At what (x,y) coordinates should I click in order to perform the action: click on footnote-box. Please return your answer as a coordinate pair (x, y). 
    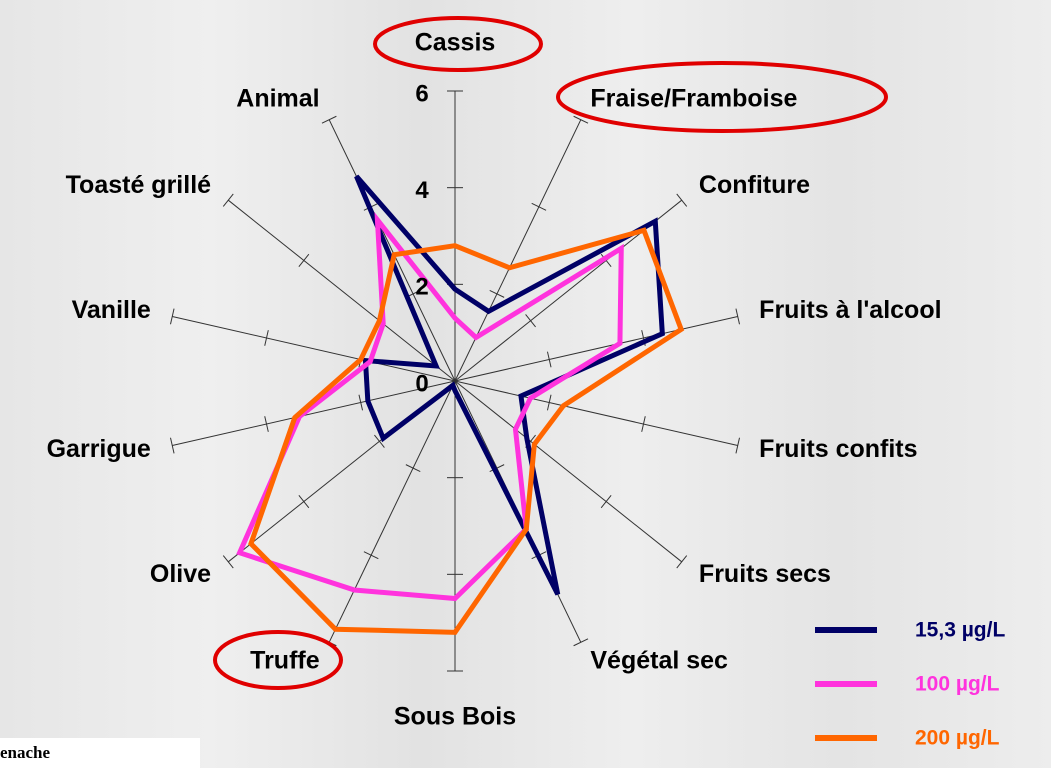
    Looking at the image, I should click on (100, 753).